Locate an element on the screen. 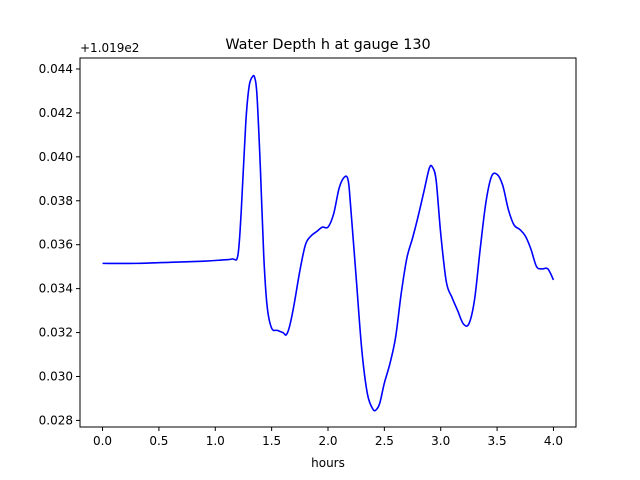  x-axis: 0.0 0.5 1.0 1.5 2.0 2.5 3.0 3.5 4.0 is located at coordinates (328, 437).